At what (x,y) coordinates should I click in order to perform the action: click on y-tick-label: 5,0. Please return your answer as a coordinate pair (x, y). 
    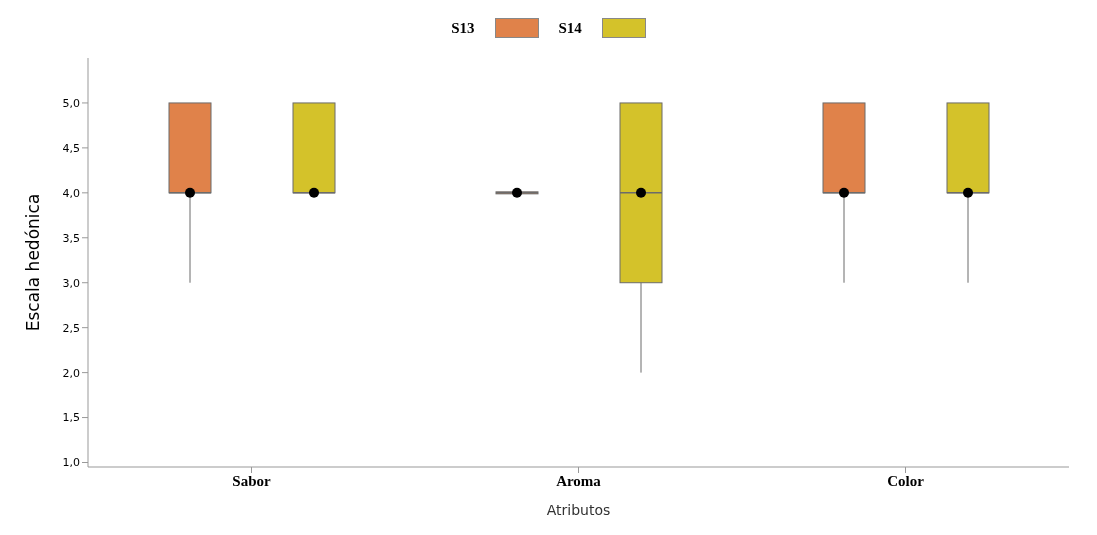
    Looking at the image, I should click on (71, 103).